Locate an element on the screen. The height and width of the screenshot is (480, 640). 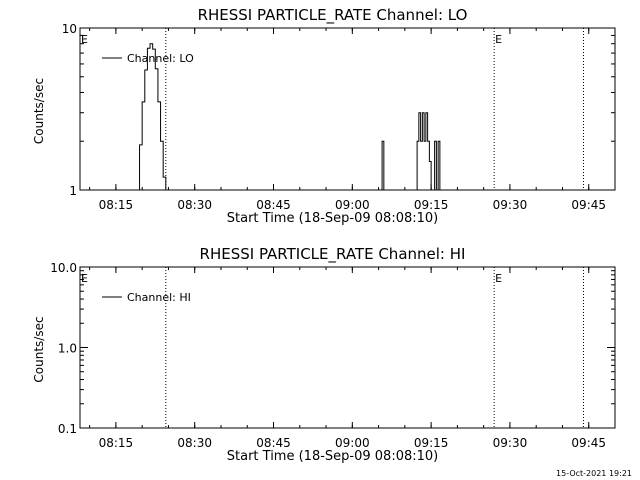
legend-entry: Channel: HI is located at coordinates (159, 297).